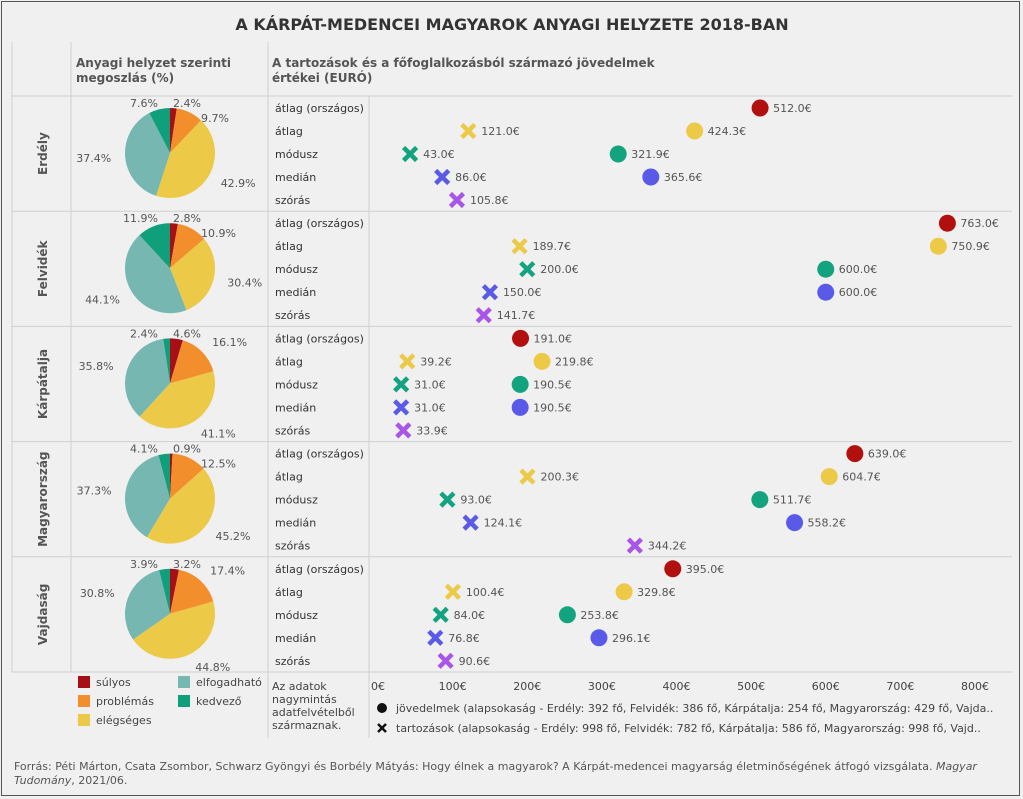 The height and width of the screenshot is (799, 1023). Describe the element at coordinates (826, 686) in the screenshot. I see `x-tick-label: 600€` at that location.